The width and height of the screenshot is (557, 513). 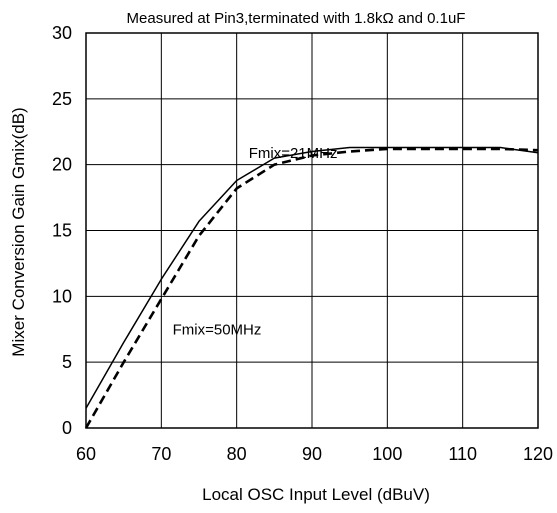 I want to click on x-tick-label: 110, so click(x=462, y=454).